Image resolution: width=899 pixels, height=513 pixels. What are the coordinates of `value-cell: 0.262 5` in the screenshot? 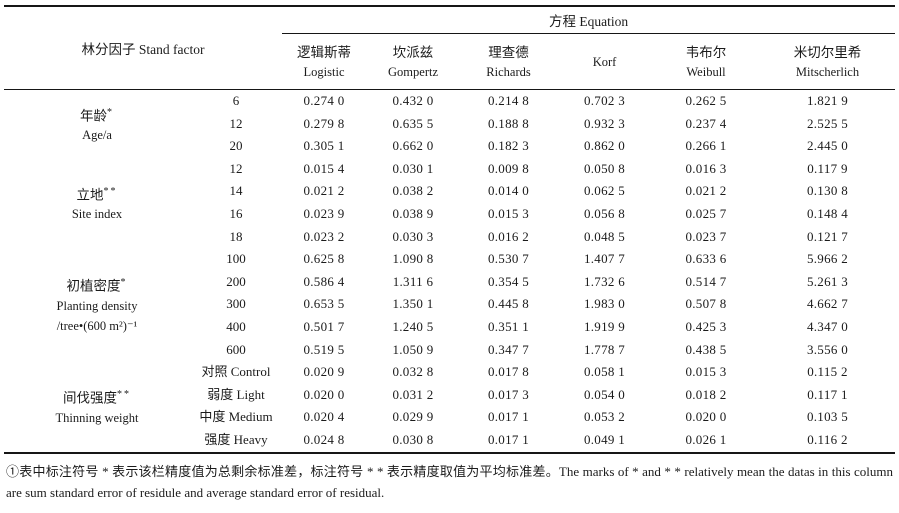 It's located at (706, 100).